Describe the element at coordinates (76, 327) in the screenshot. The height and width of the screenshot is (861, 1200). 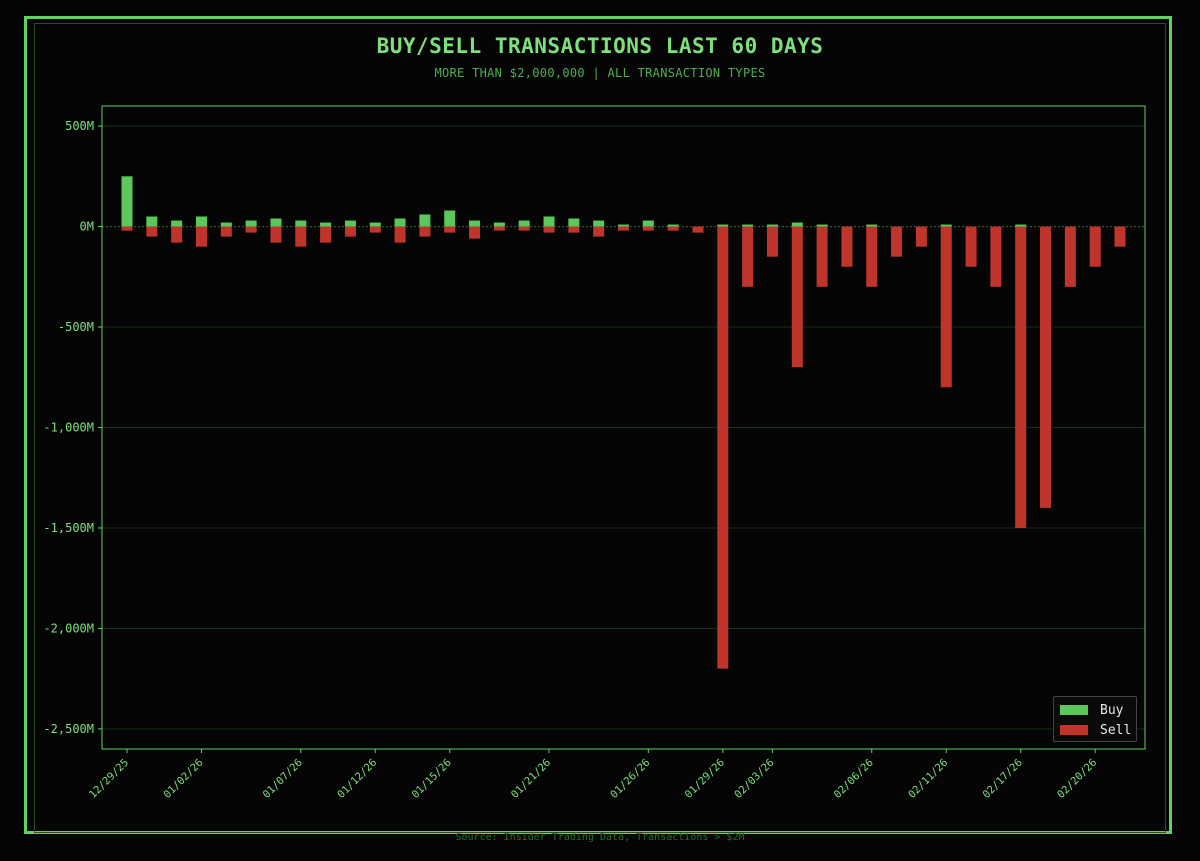
I see `y-tick-label: -500M` at that location.